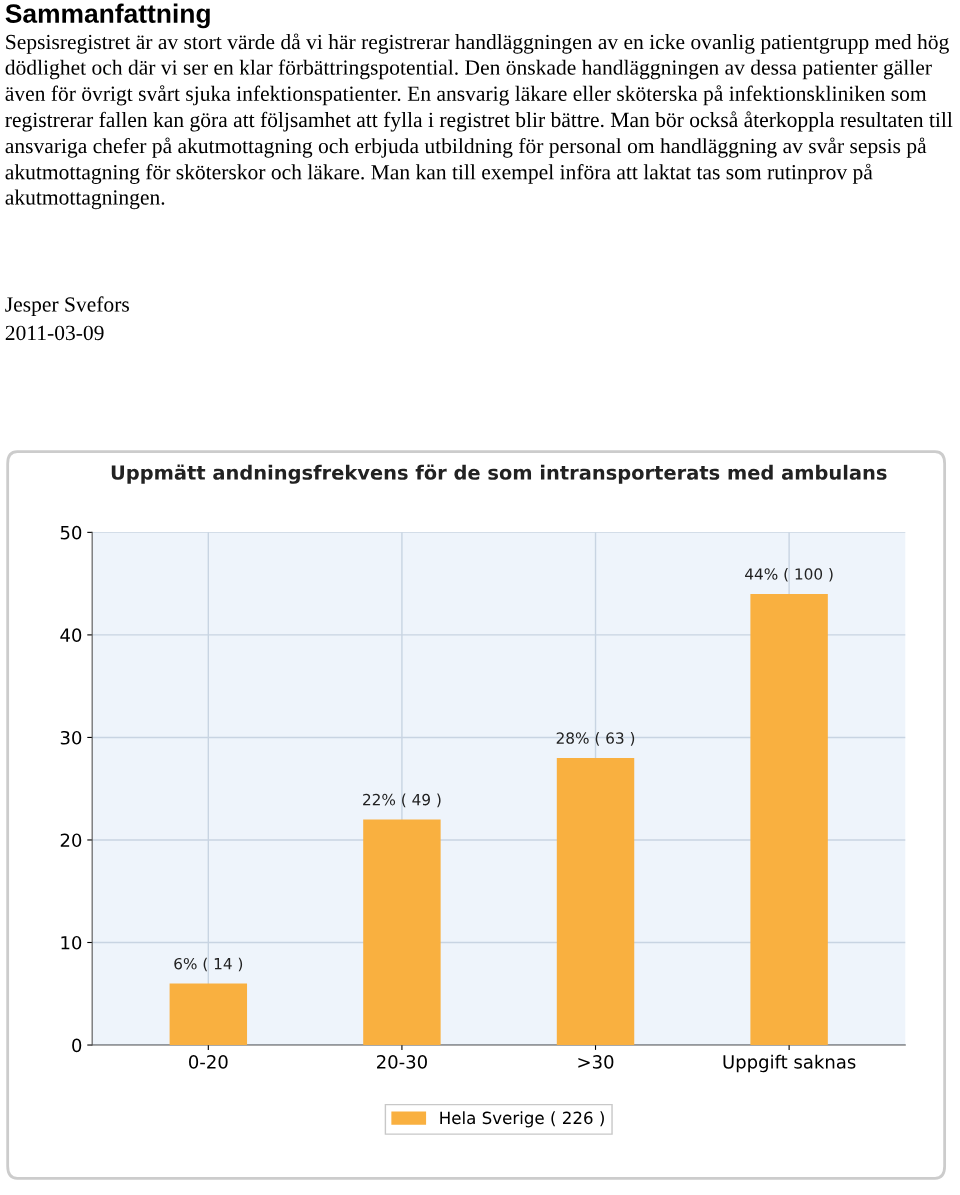  What do you see at coordinates (208, 964) in the screenshot?
I see `data-label: 6% ( 14 )` at bounding box center [208, 964].